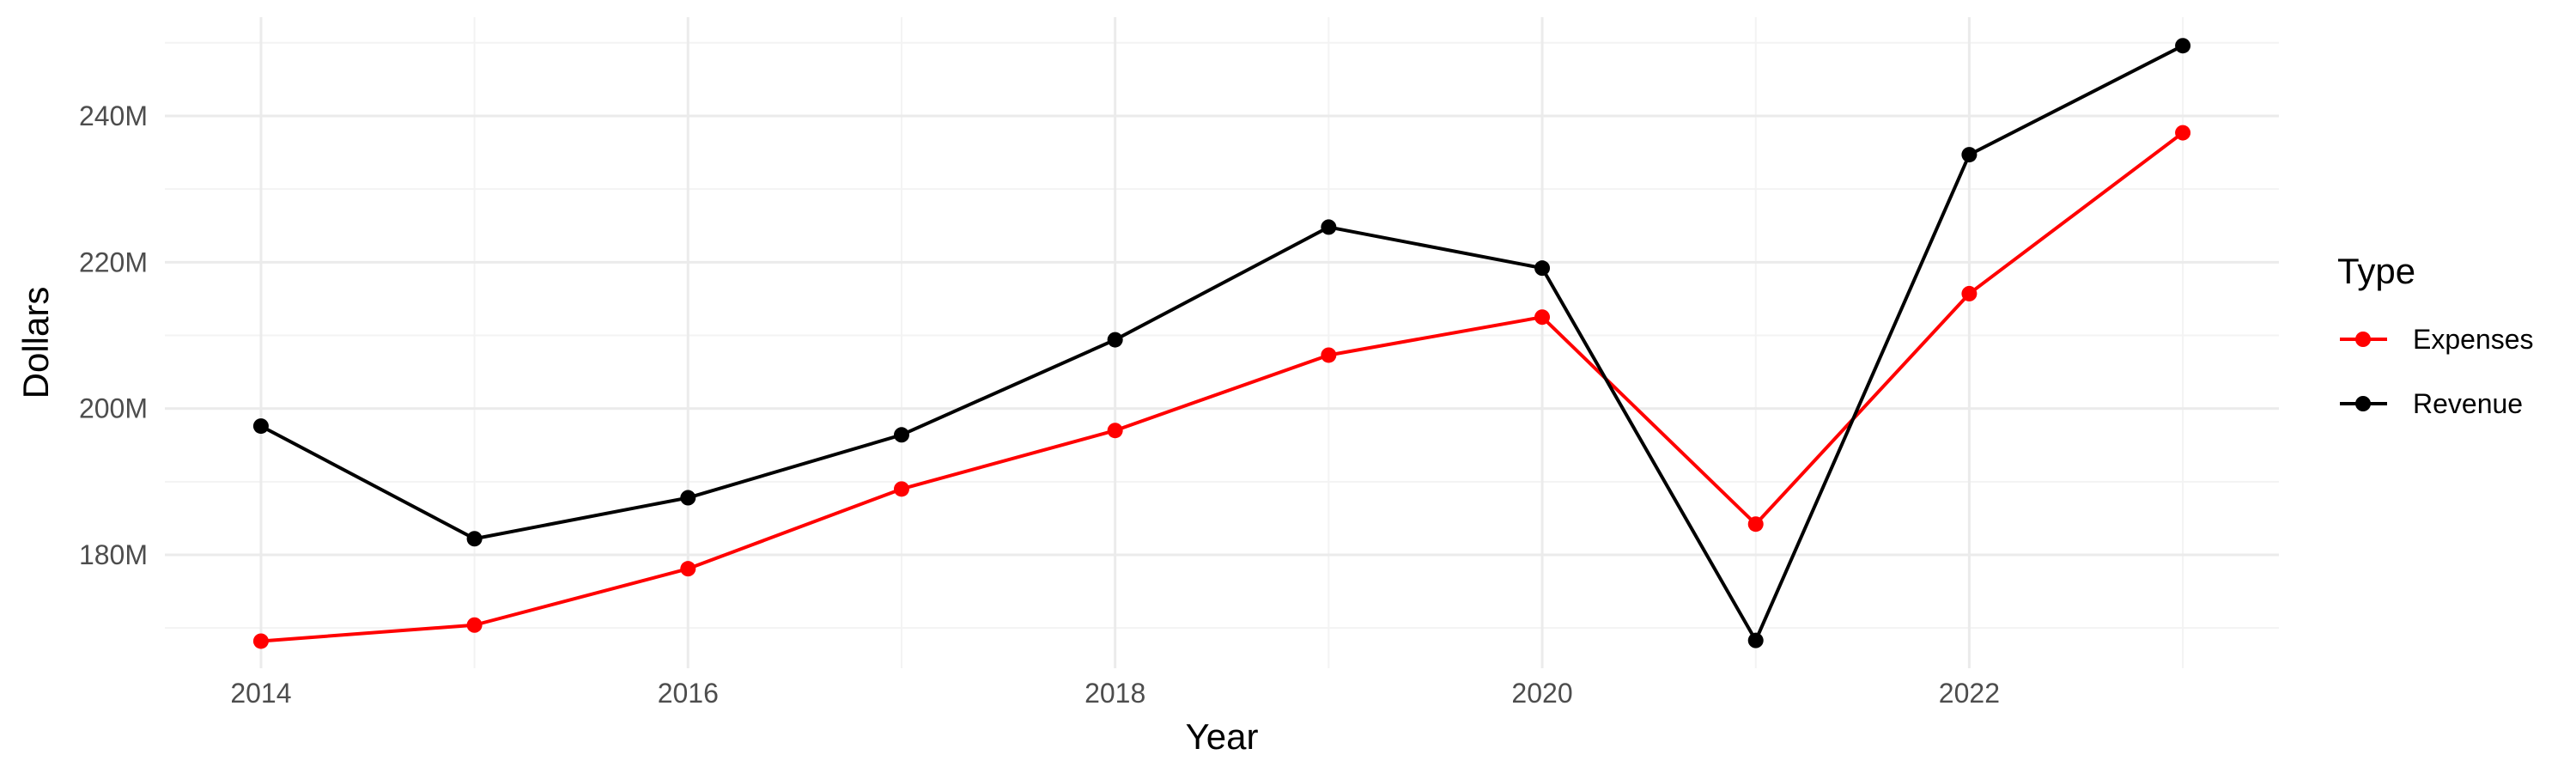 The image size is (2576, 773). I want to click on legend-label: Expenses, so click(2473, 339).